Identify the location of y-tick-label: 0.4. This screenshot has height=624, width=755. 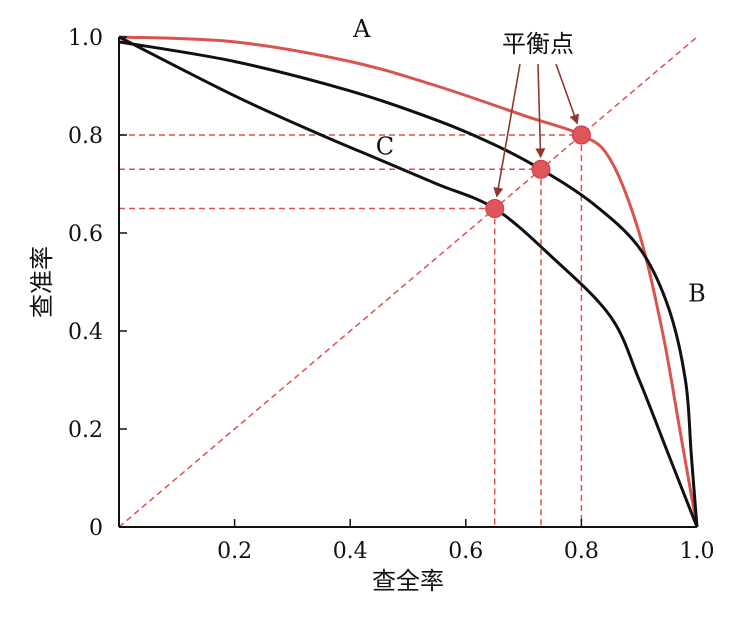
(85, 332).